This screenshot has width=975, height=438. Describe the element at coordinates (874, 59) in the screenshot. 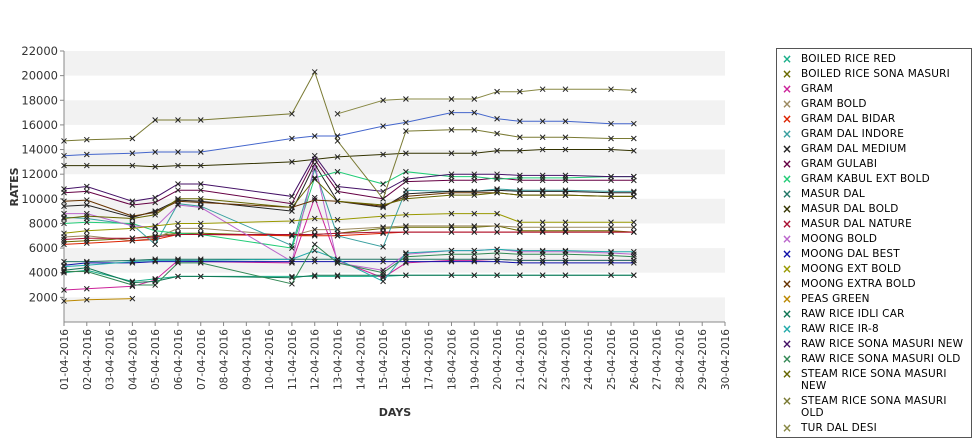

I see `legend-item: × BOILED RICE RED` at that location.